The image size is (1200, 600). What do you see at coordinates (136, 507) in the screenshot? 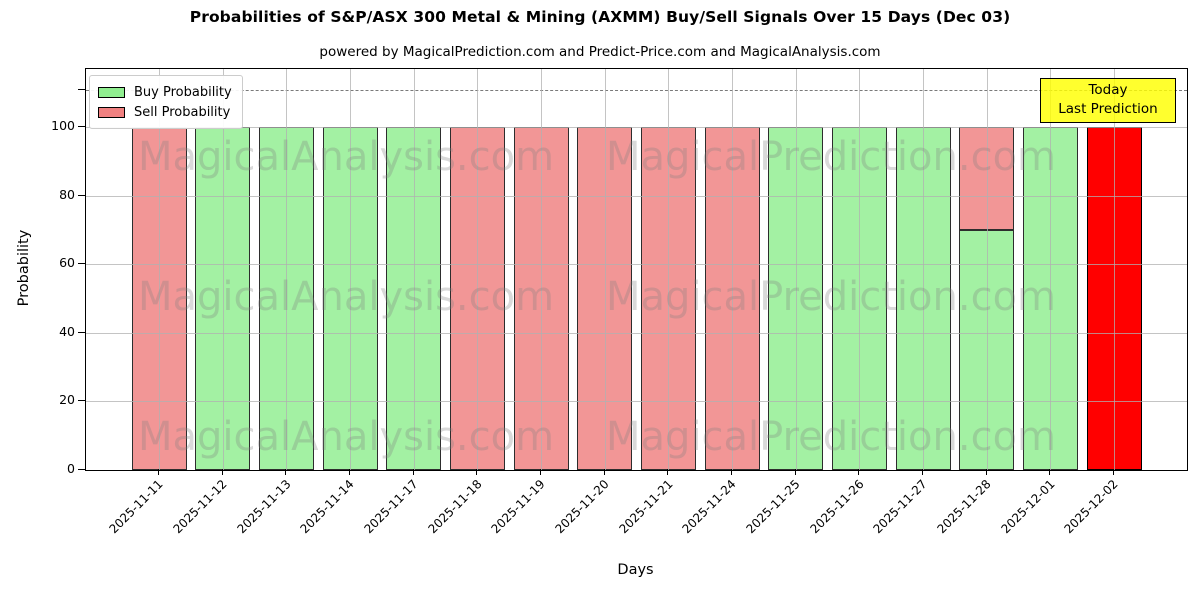
I see `x-tick-label: 2025-11-11` at bounding box center [136, 507].